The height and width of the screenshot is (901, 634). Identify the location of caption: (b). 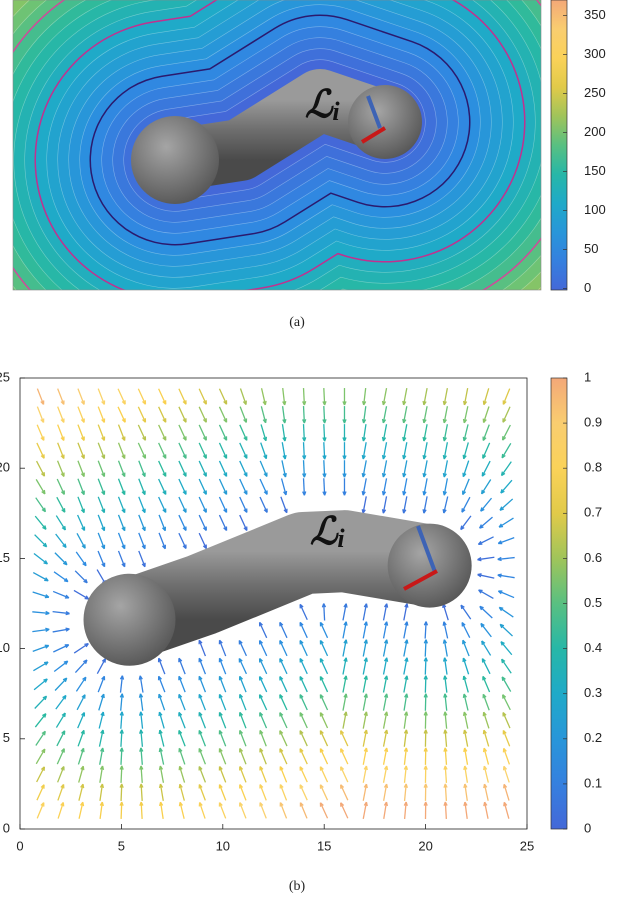
(297, 886).